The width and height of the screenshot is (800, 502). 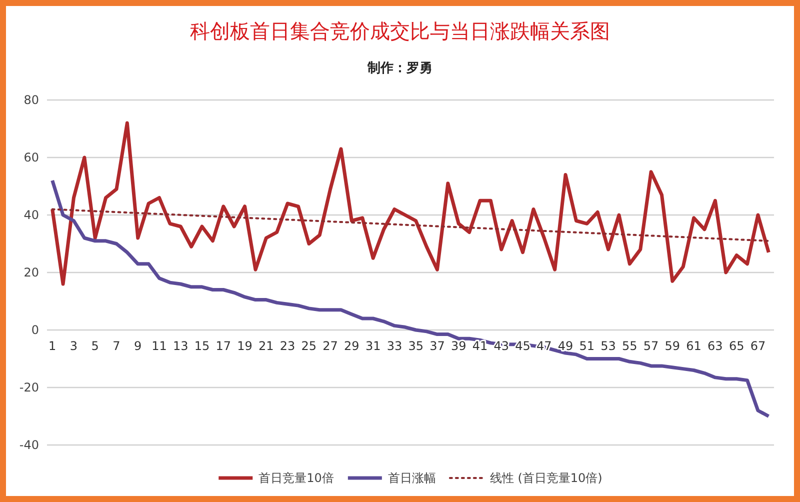 What do you see at coordinates (31, 273) in the screenshot?
I see `y-tick-label: 20` at bounding box center [31, 273].